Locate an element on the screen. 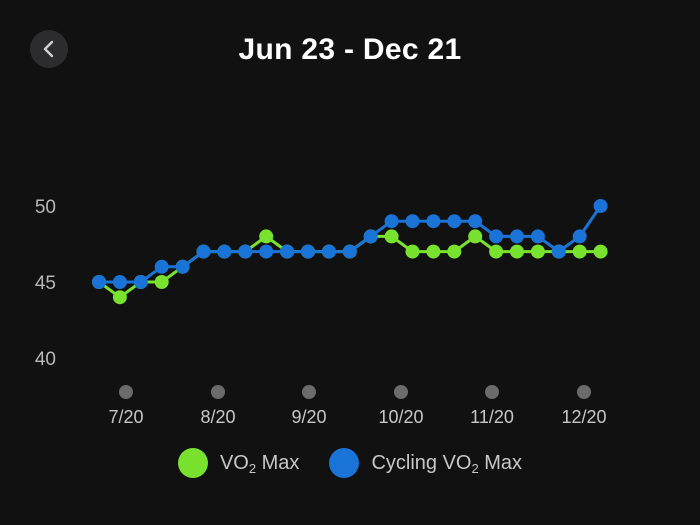 The width and height of the screenshot is (700, 525). legend-item-cycling-vo2-max: Cycling VO2 Max is located at coordinates (425, 463).